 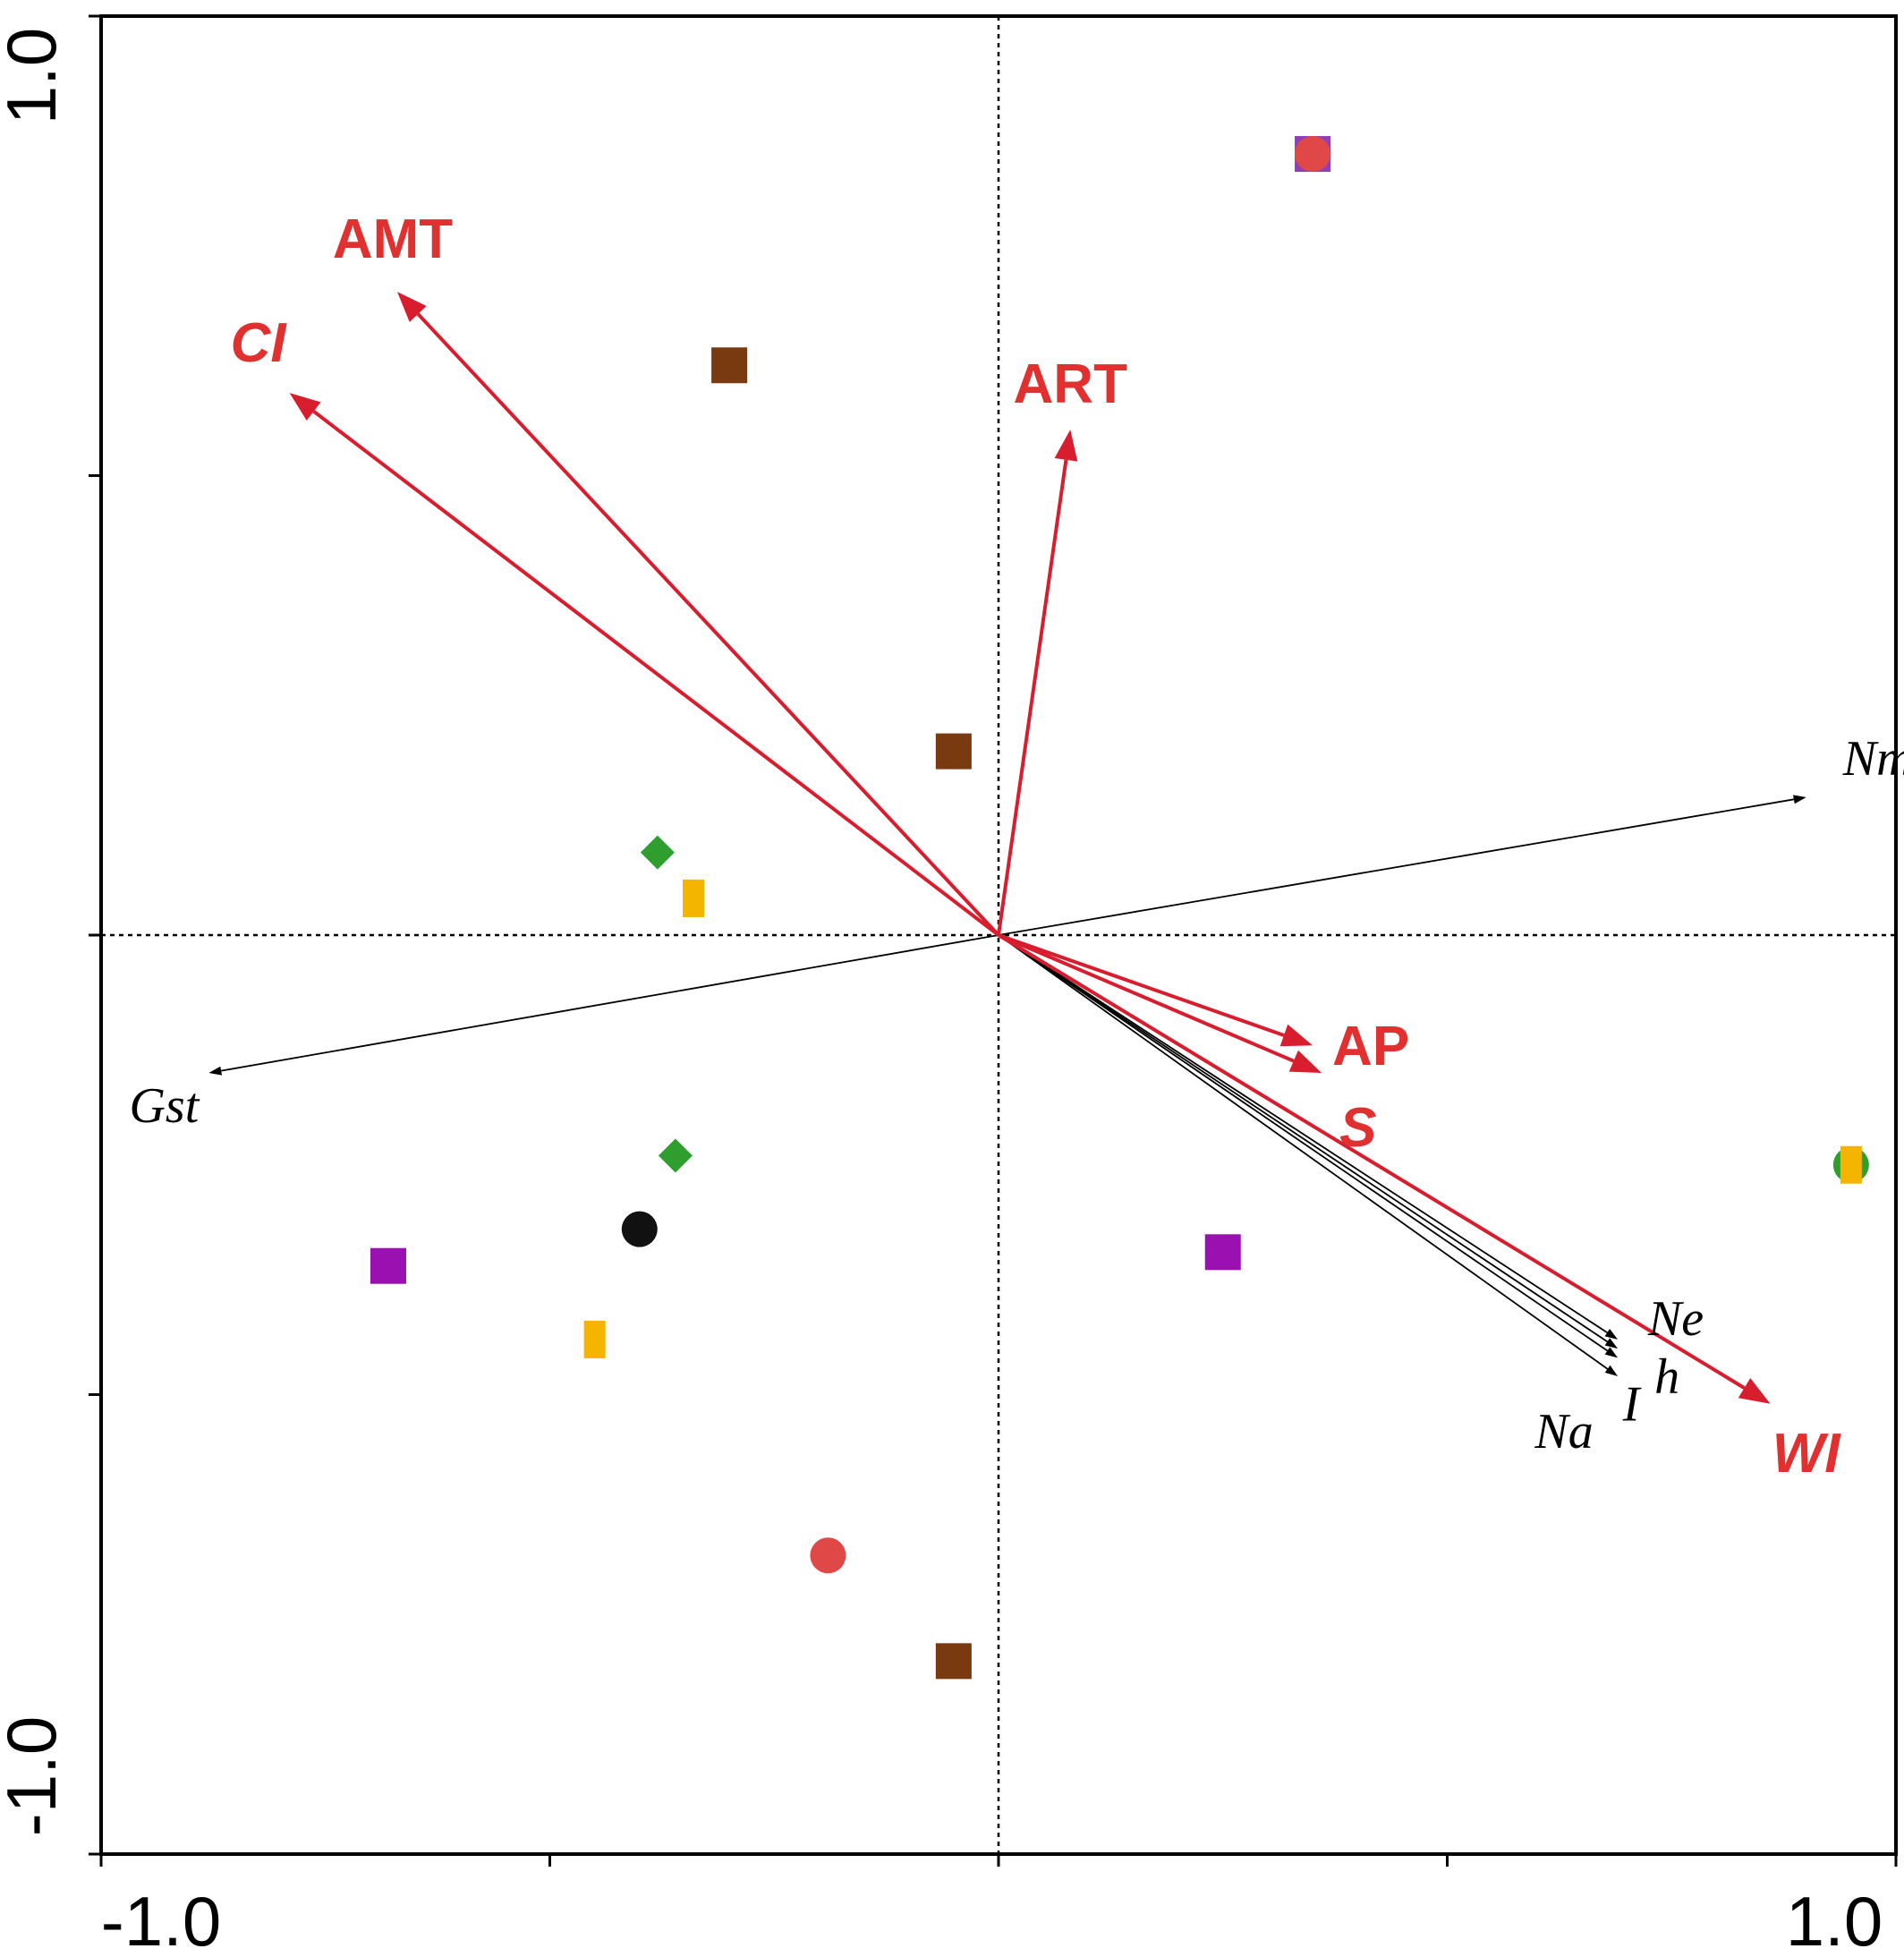 What do you see at coordinates (1563, 1431) in the screenshot?
I see `gen-label-na: Na` at bounding box center [1563, 1431].